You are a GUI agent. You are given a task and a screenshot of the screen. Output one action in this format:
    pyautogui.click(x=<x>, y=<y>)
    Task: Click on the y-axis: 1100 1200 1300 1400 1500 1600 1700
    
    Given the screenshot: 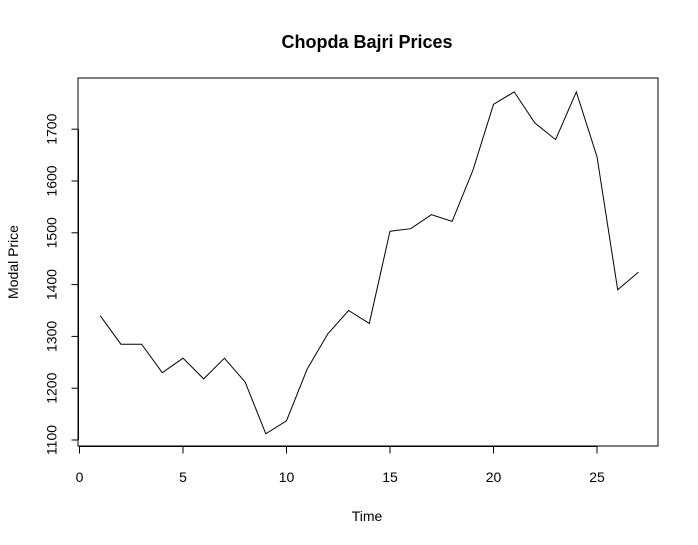 What is the action you would take?
    pyautogui.click(x=61, y=284)
    